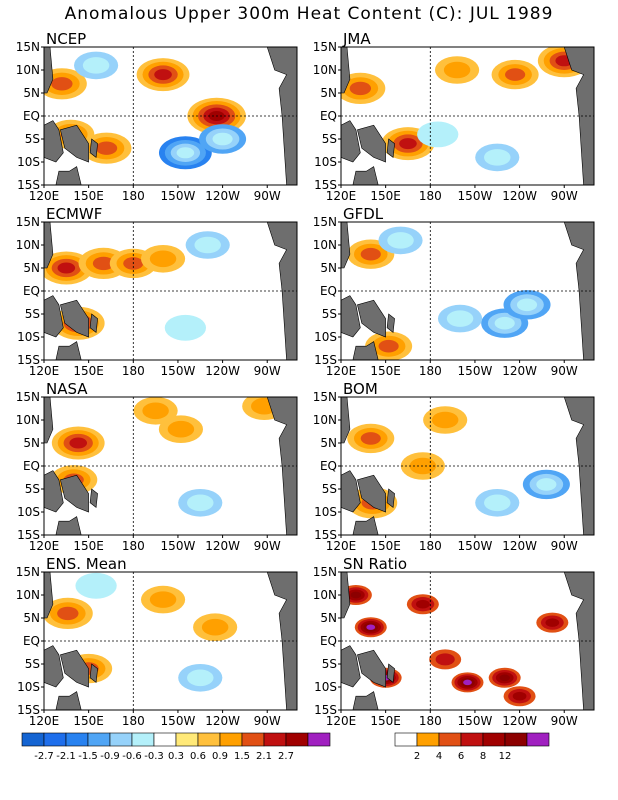 This screenshot has width=618, height=800. Describe the element at coordinates (176, 756) in the screenshot. I see `colorbar-label: 0.3` at that location.